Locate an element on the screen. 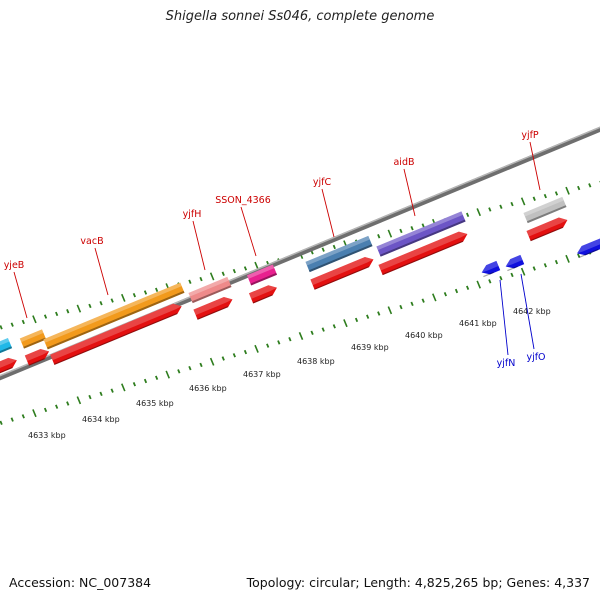  gene-box-aidB-body is located at coordinates (421, 234).